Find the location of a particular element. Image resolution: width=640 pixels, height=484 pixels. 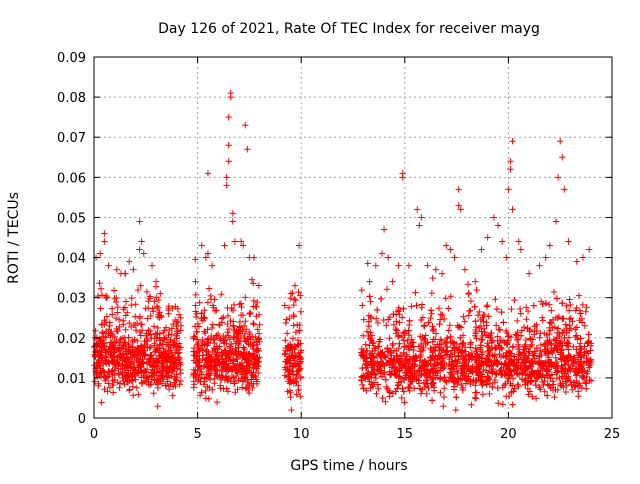

y-tick-label: 0.09 is located at coordinates (71, 58).